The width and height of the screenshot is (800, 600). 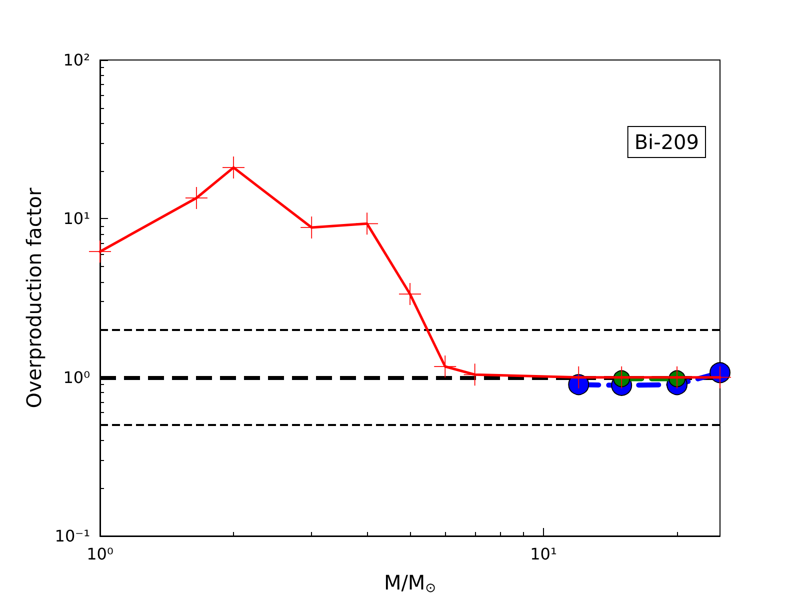 I want to click on y-tick-label: 10⁻¹, so click(x=72, y=536).